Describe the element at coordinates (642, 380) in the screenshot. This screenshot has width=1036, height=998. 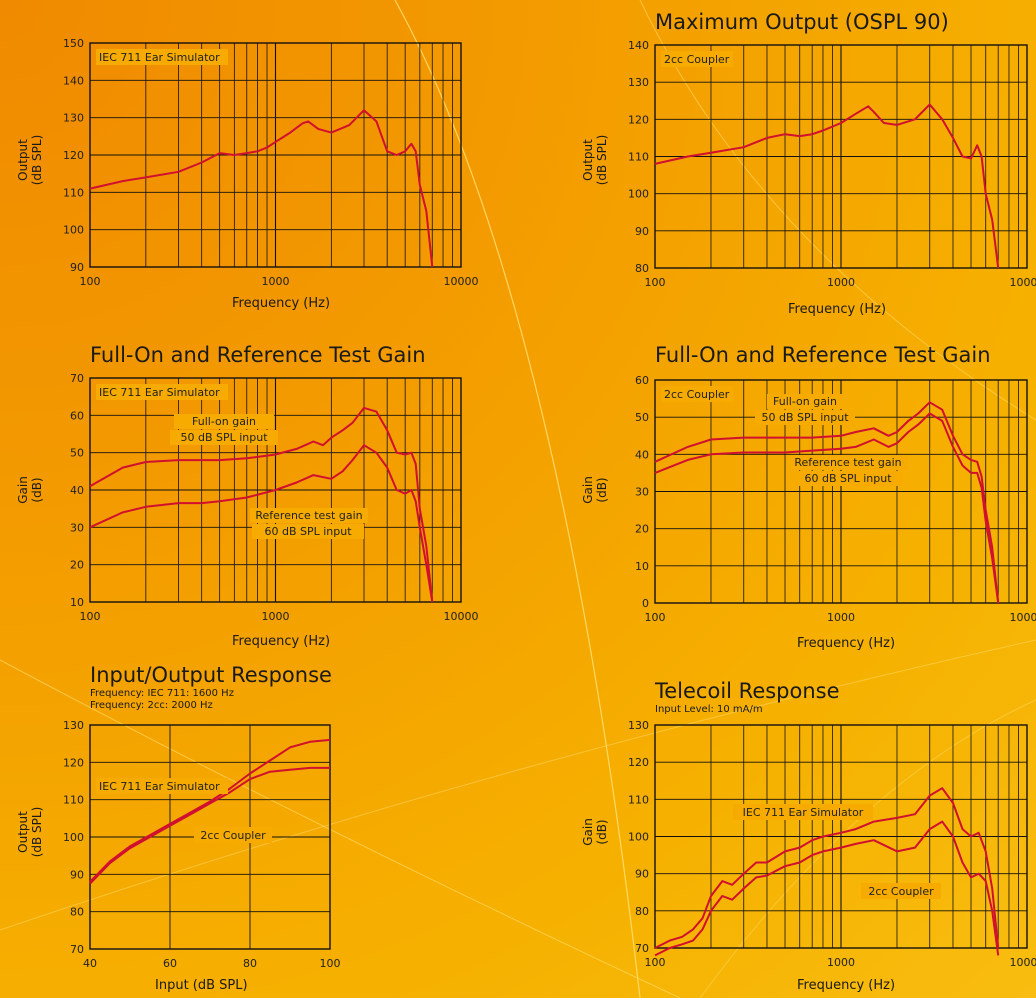
I see `y-tick-label: 60` at that location.